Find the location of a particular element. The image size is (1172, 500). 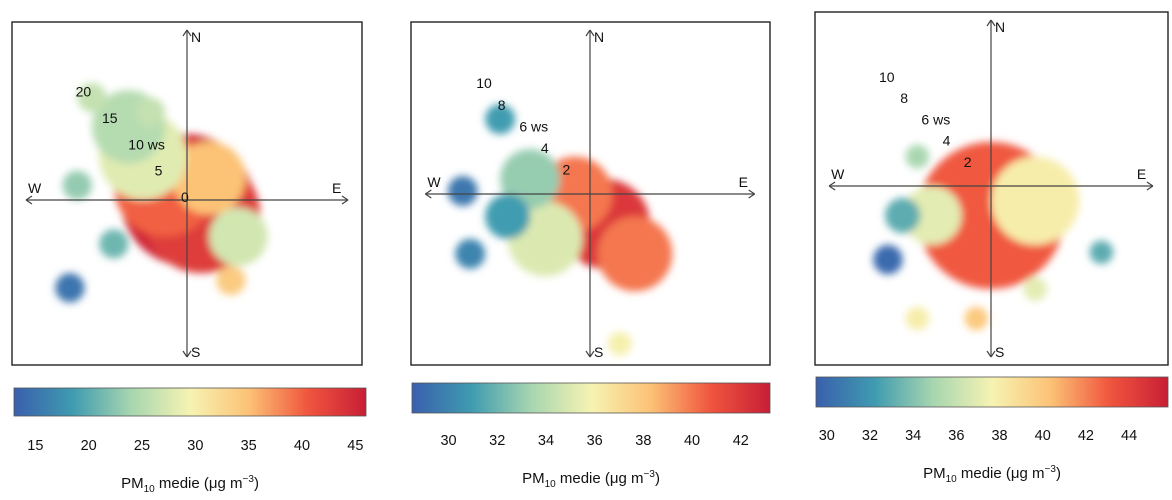

ring-label-ws-15: 15 is located at coordinates (110, 118).